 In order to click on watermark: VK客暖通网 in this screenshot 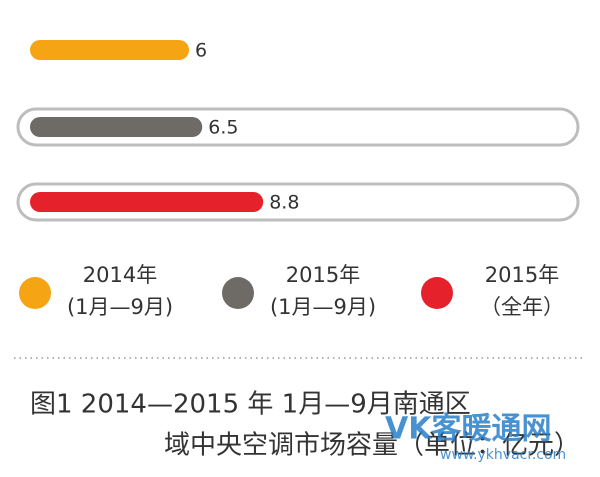, I will do `click(468, 429)`.